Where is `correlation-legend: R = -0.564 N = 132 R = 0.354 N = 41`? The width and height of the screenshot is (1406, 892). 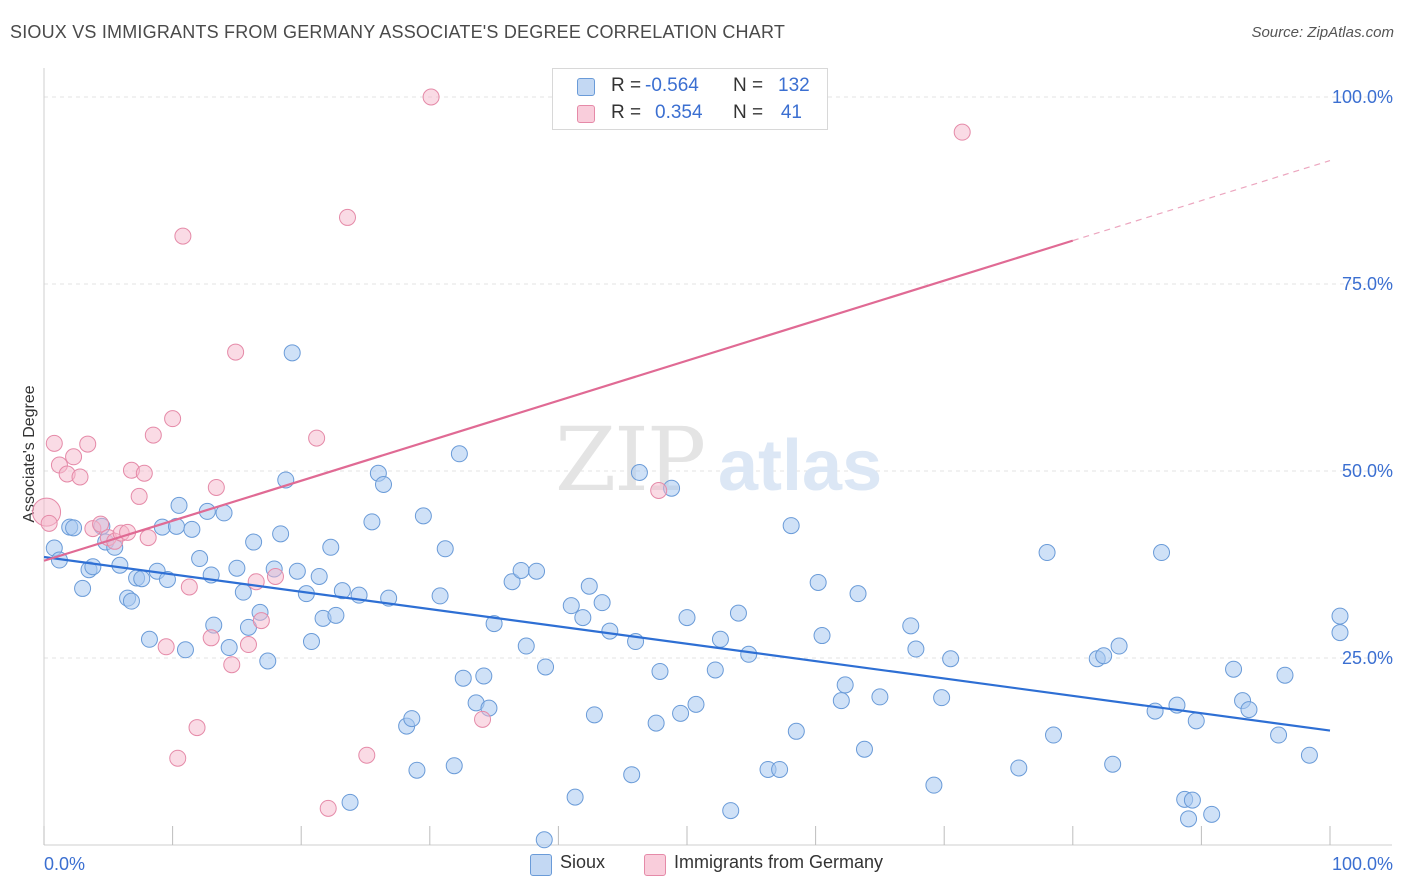 correlation-legend: R = -0.564 N = 132 R = 0.354 N = 41 is located at coordinates (690, 99).